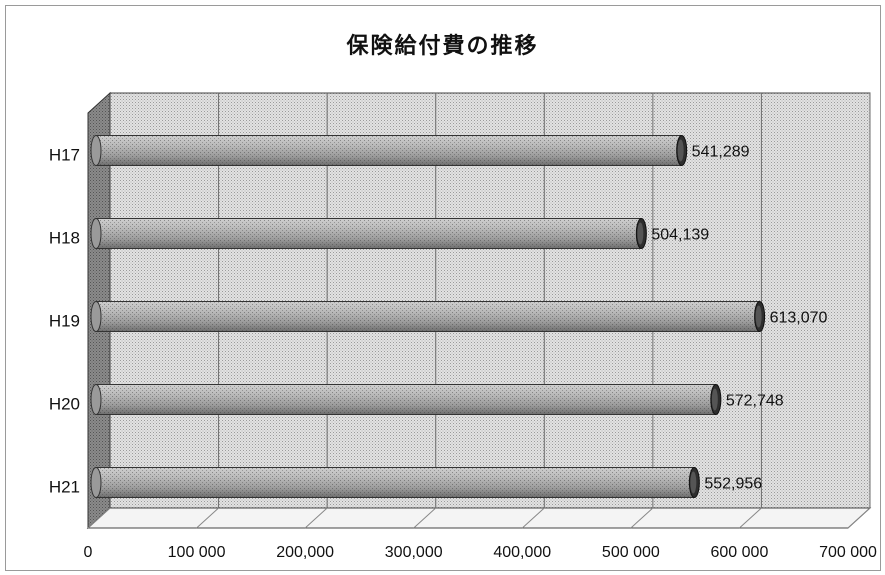  Describe the element at coordinates (721, 152) in the screenshot. I see `data-label: 541,289` at that location.